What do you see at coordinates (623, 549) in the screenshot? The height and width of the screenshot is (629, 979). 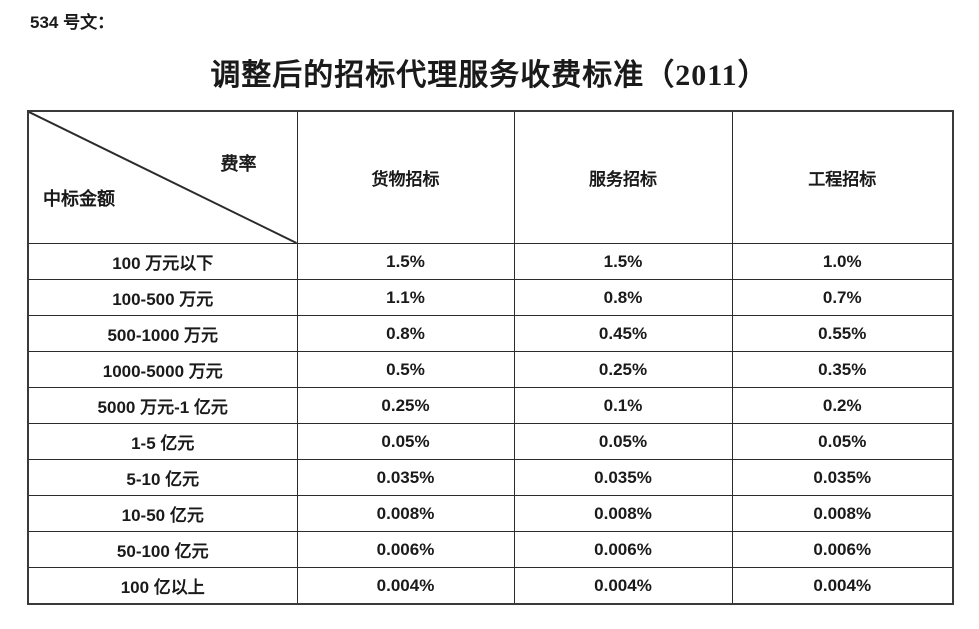 I see `cell-services-rate: 0.006%` at bounding box center [623, 549].